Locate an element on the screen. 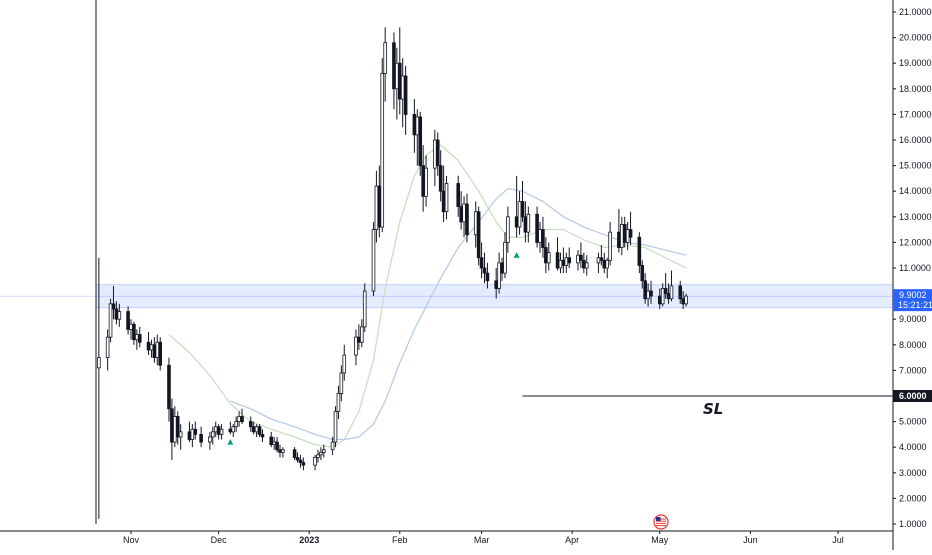  stop-loss-badge: 6.0000 is located at coordinates (912, 396).